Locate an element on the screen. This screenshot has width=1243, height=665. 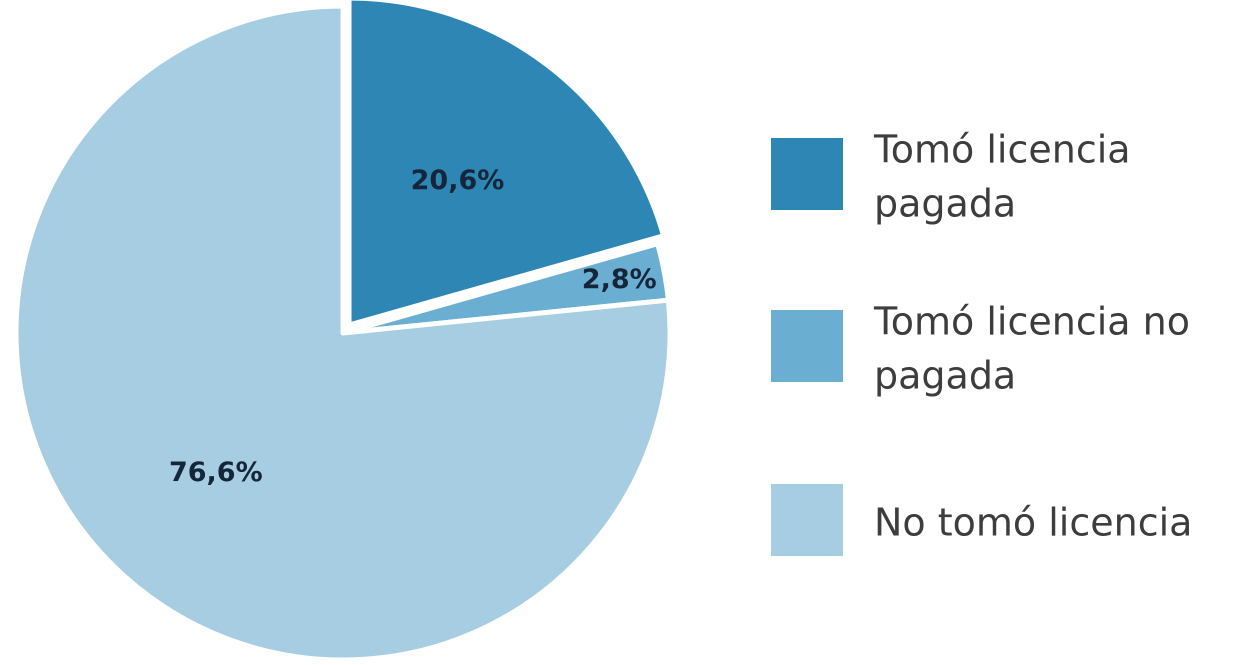
legend-item-1: Tomó licencia pagada is located at coordinates (951, 177).